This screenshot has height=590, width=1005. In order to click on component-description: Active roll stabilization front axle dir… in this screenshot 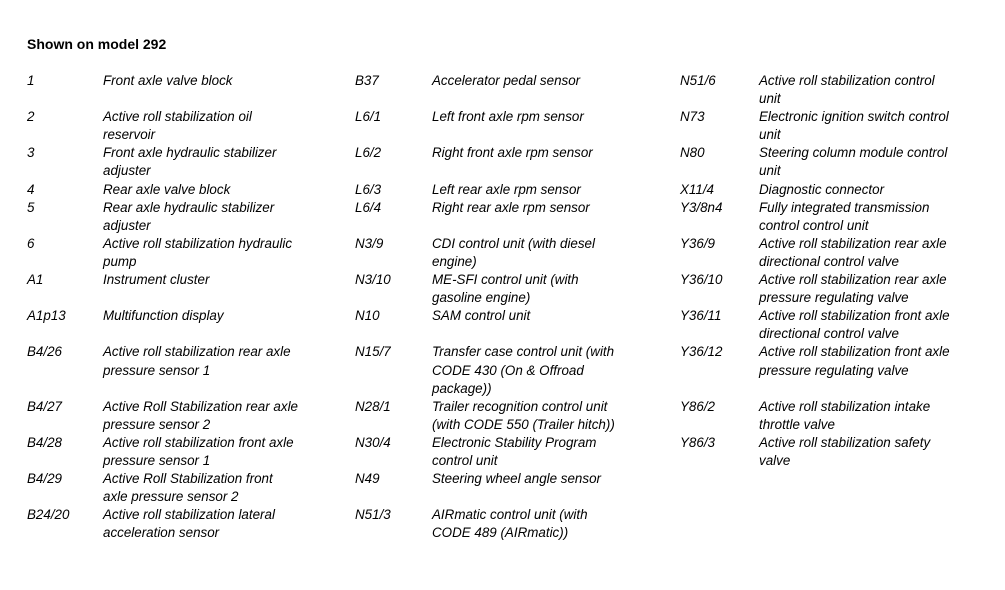, I will do `click(854, 325)`.